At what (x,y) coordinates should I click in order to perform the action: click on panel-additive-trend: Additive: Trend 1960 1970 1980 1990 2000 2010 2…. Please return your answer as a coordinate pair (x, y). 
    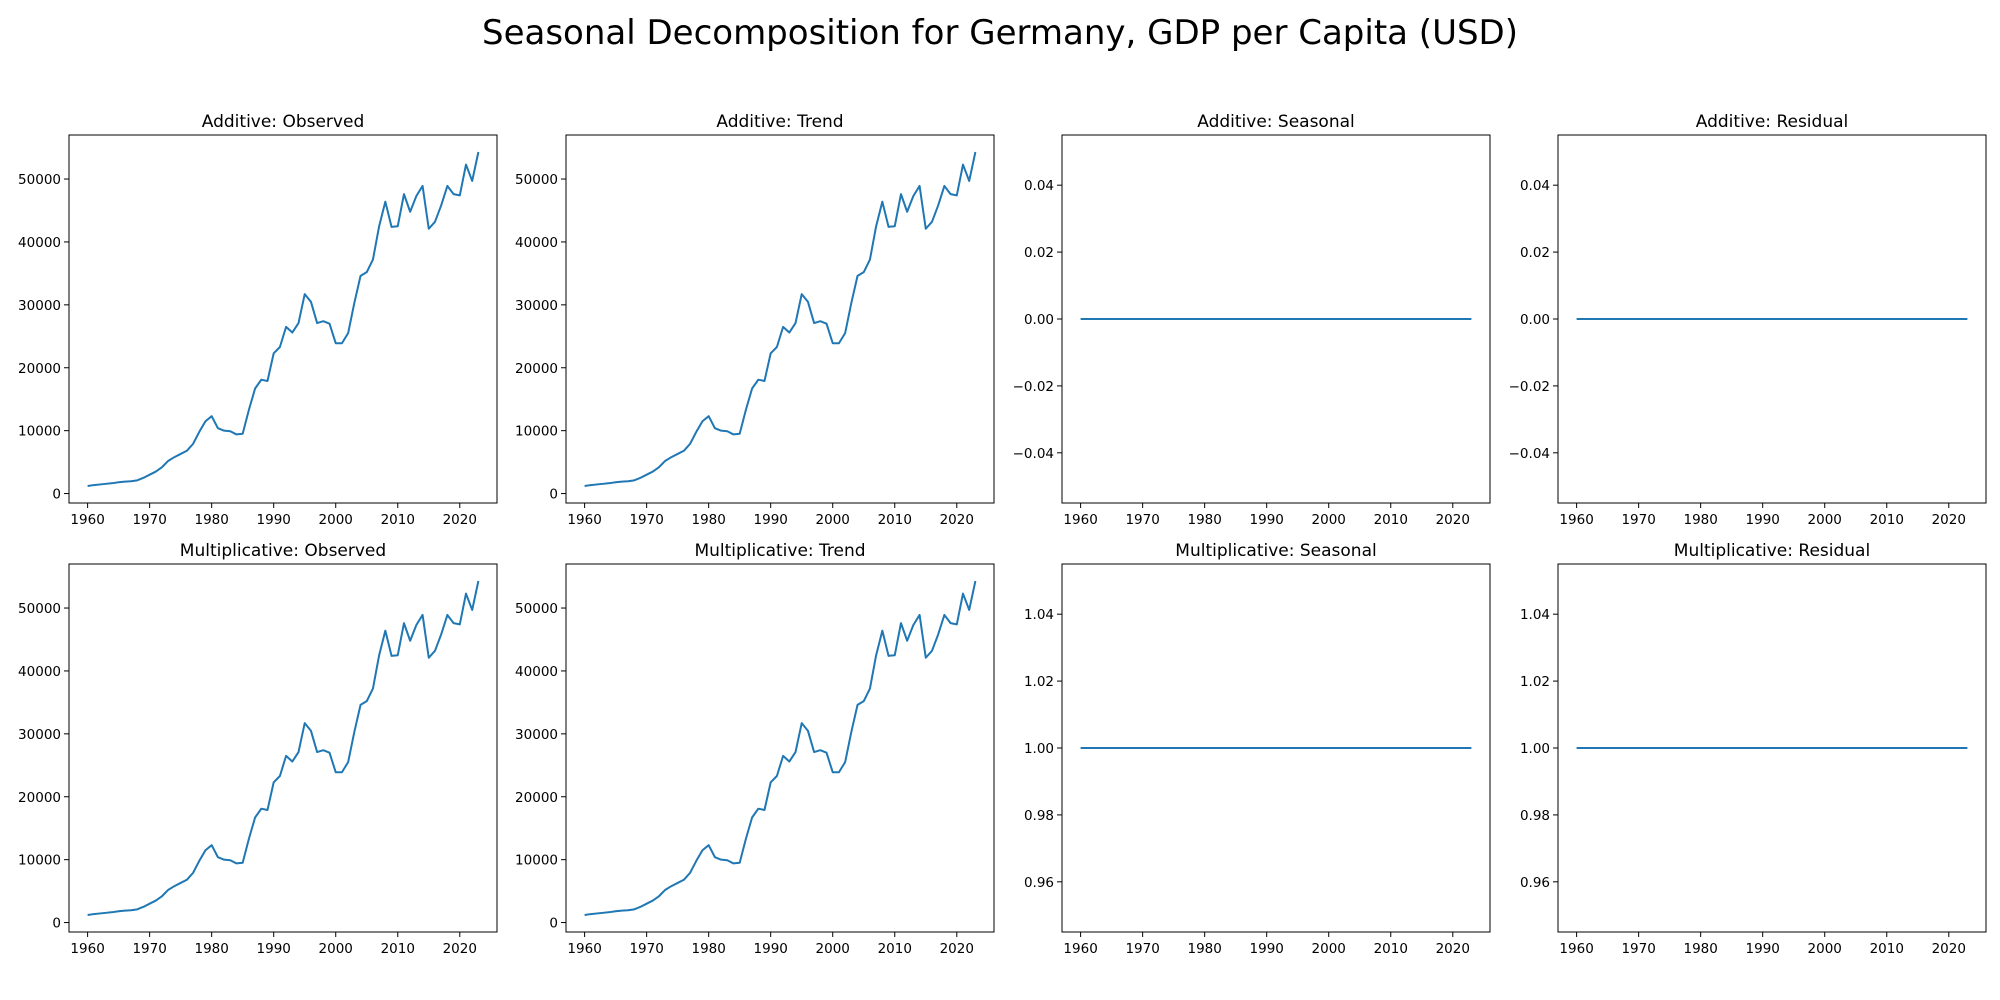
    Looking at the image, I should click on (755, 320).